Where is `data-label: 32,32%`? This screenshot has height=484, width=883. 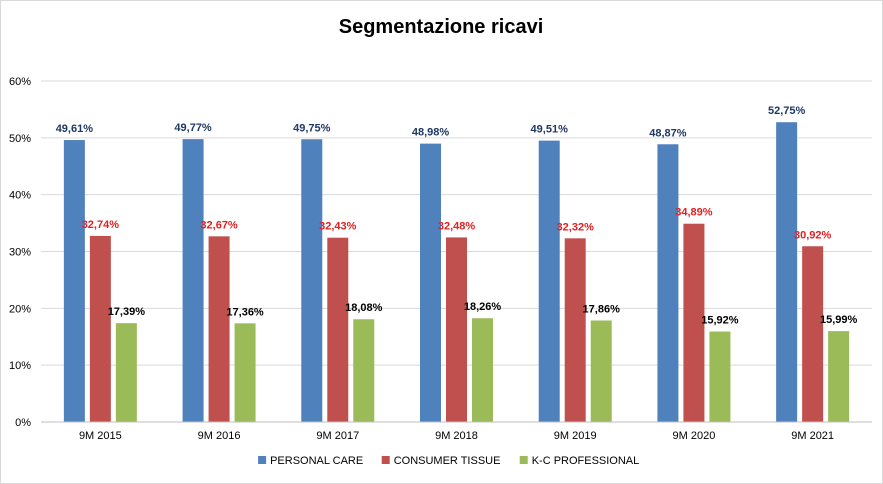 data-label: 32,32% is located at coordinates (576, 227).